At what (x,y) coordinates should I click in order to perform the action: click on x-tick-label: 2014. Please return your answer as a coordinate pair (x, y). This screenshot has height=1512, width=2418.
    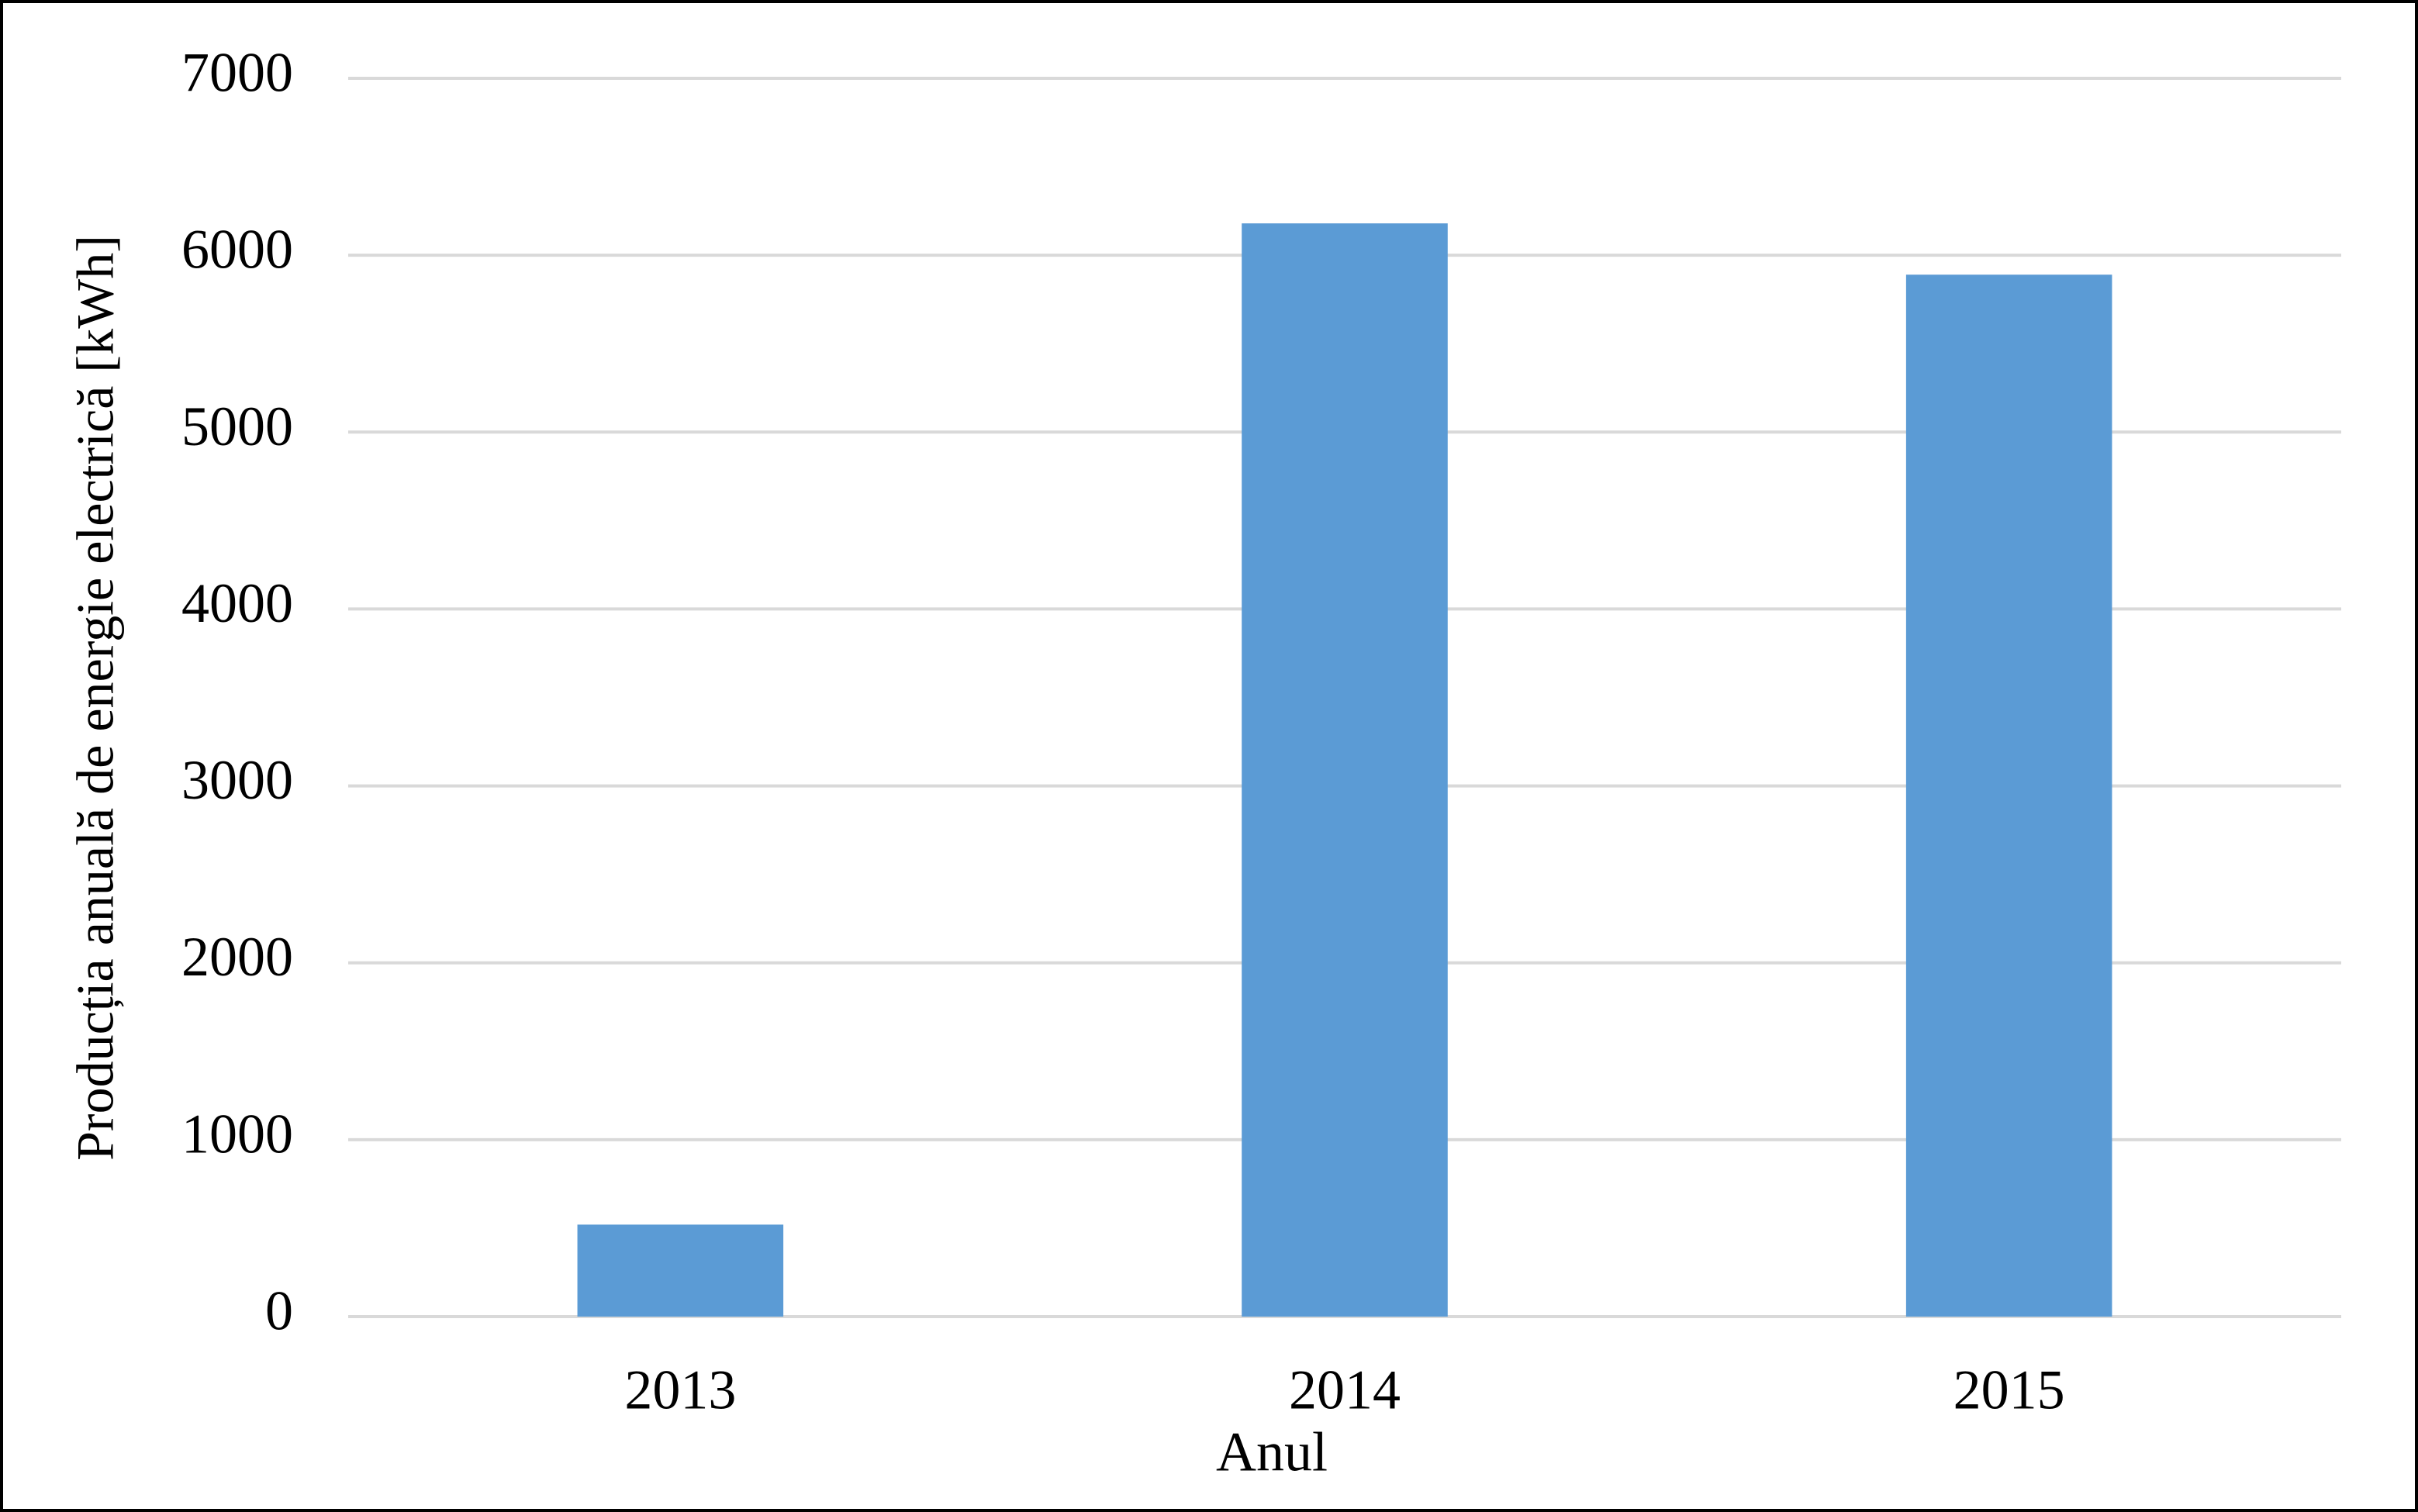
    Looking at the image, I should click on (1345, 1390).